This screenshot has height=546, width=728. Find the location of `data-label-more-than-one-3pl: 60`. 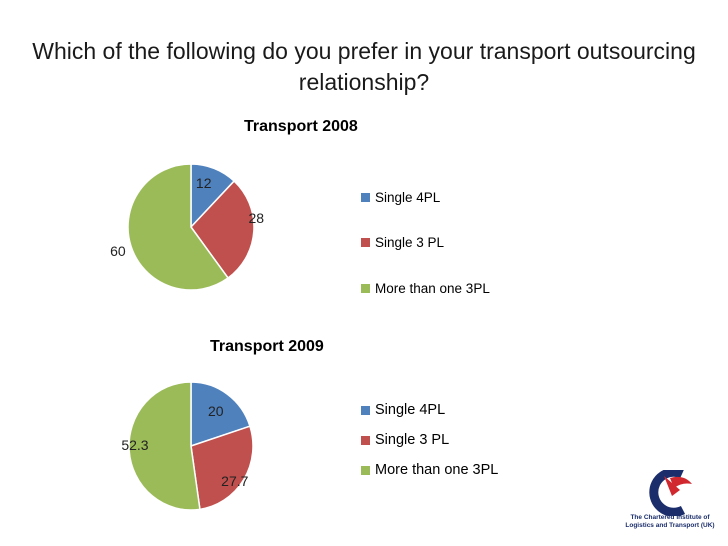

data-label-more-than-one-3pl: 60 is located at coordinates (118, 251).